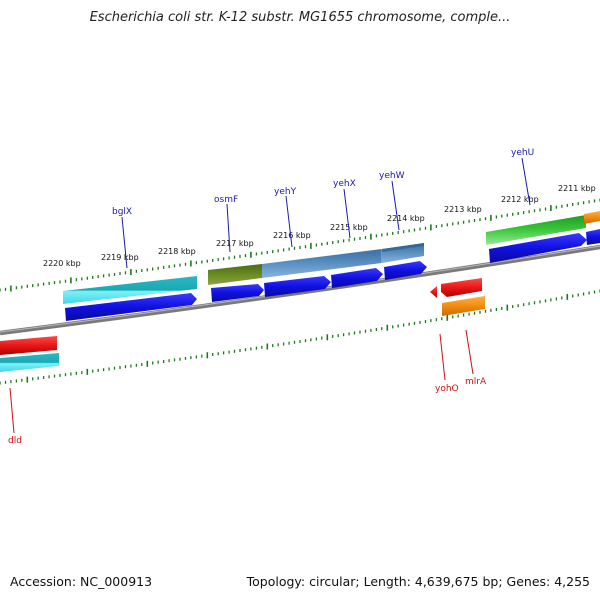  I want to click on gene-label-osmF: osmF, so click(226, 200).